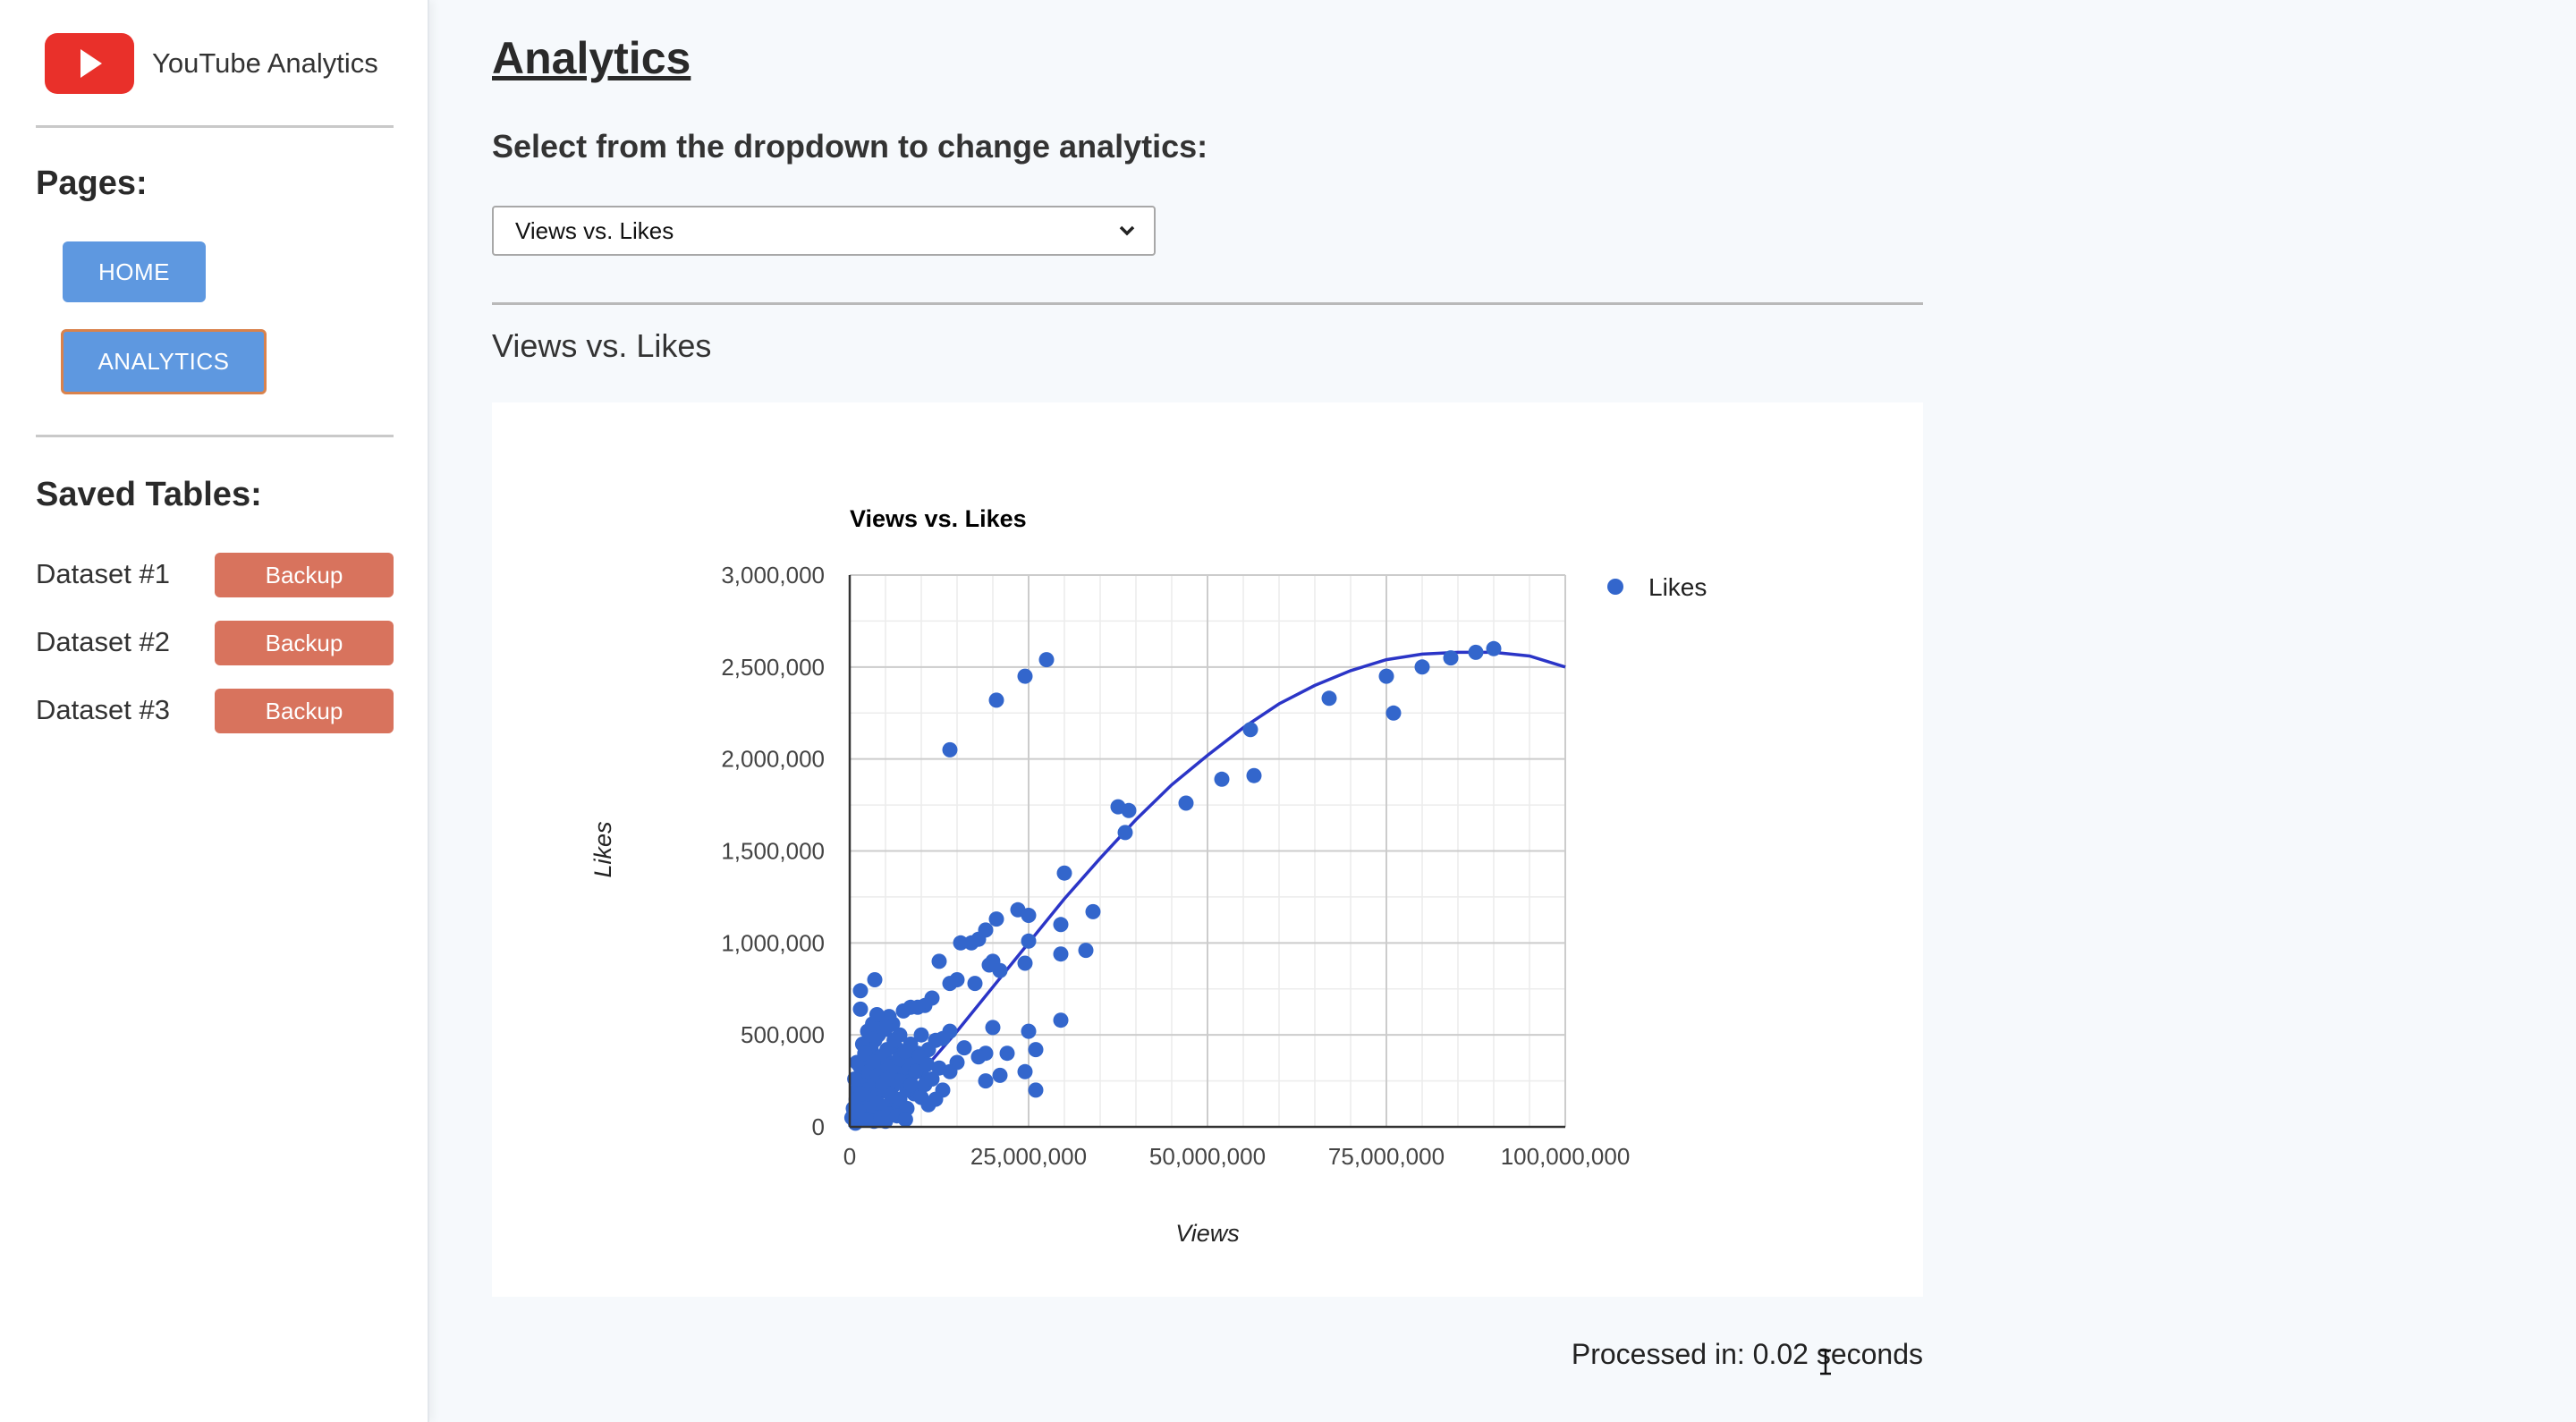  Describe the element at coordinates (103, 709) in the screenshot. I see `dataset-label: Dataset #3` at that location.